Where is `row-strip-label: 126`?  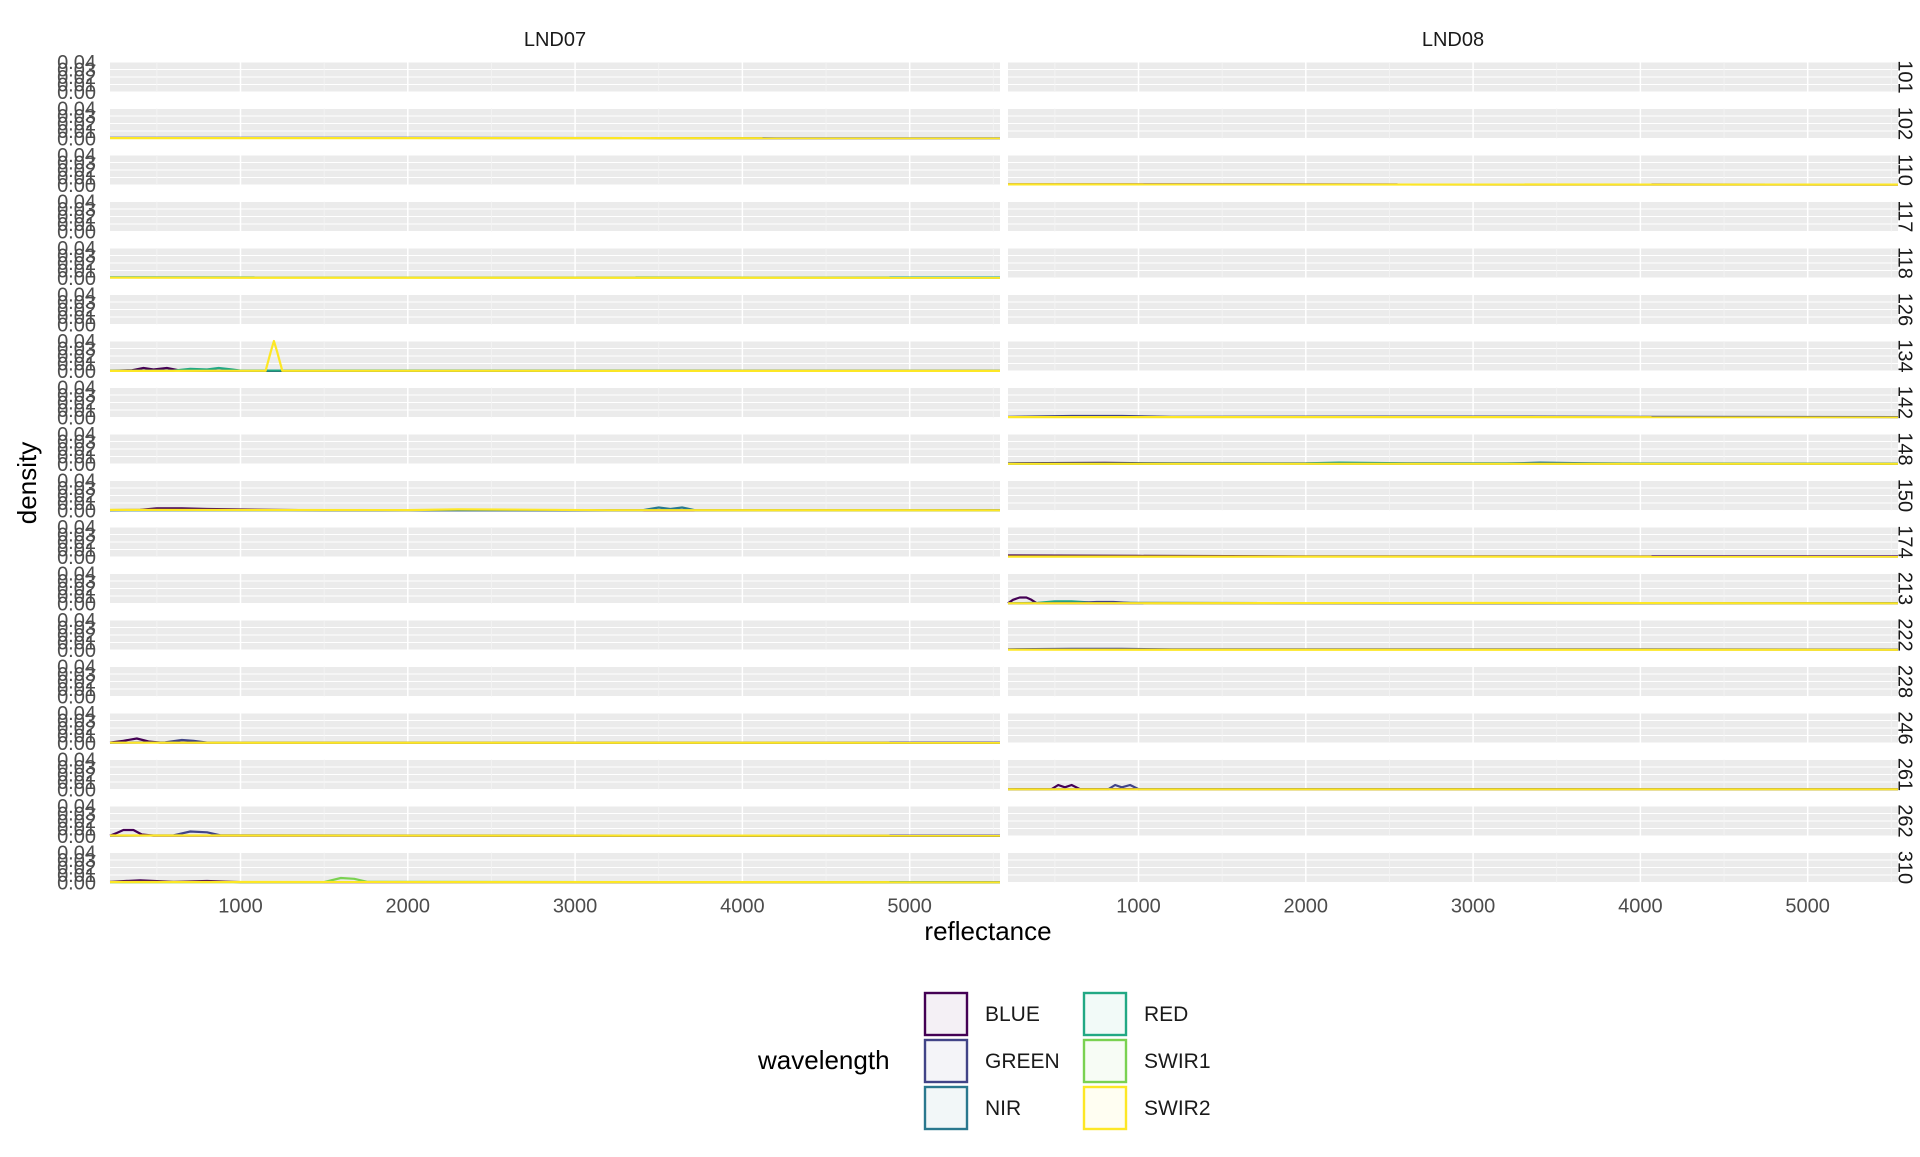 row-strip-label: 126 is located at coordinates (1905, 309).